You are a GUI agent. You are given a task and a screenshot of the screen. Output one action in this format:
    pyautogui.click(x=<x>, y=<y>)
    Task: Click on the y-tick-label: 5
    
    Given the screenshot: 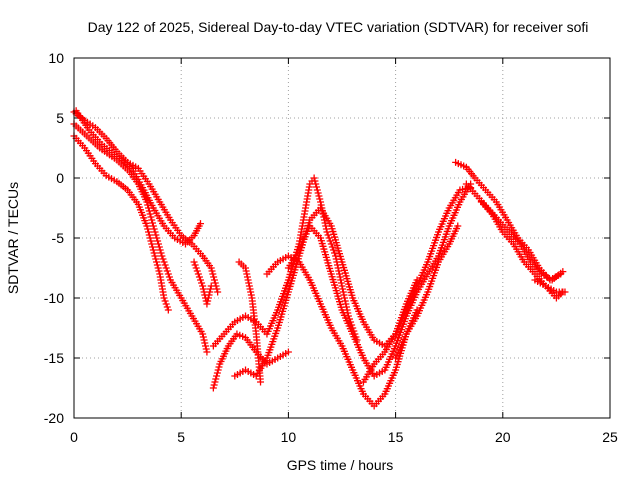 What is the action you would take?
    pyautogui.click(x=60, y=118)
    